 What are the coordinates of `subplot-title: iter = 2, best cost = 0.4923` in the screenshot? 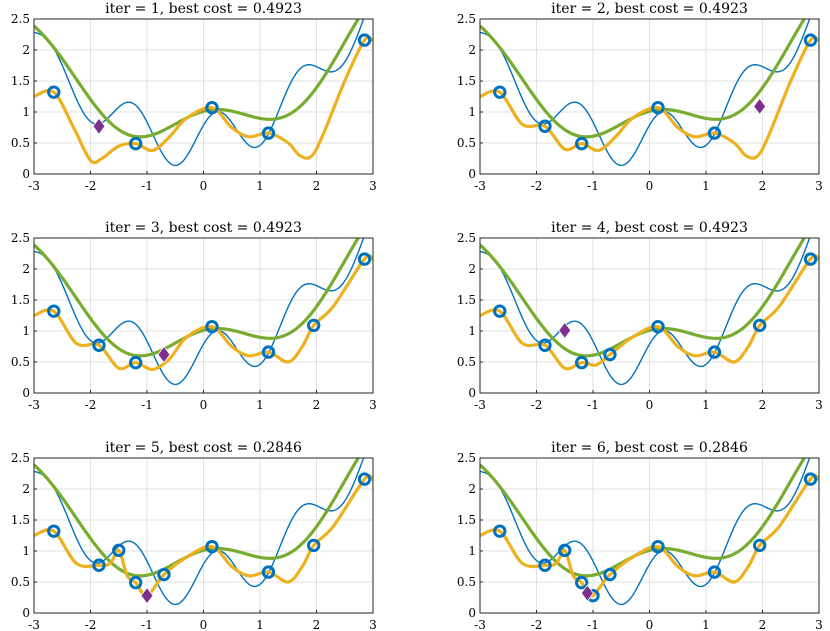 It's located at (649, 9).